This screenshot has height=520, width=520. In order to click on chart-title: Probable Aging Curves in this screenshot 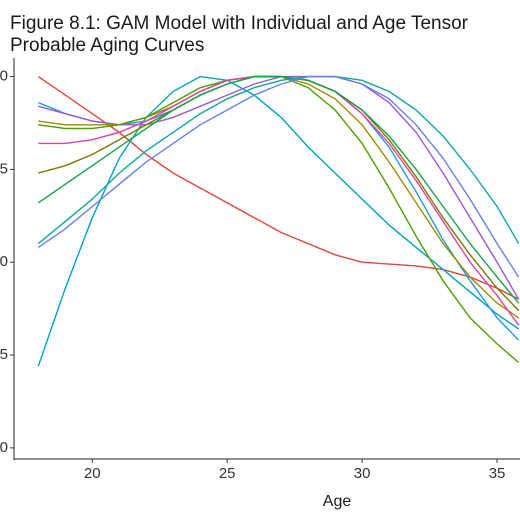, I will do `click(107, 45)`.